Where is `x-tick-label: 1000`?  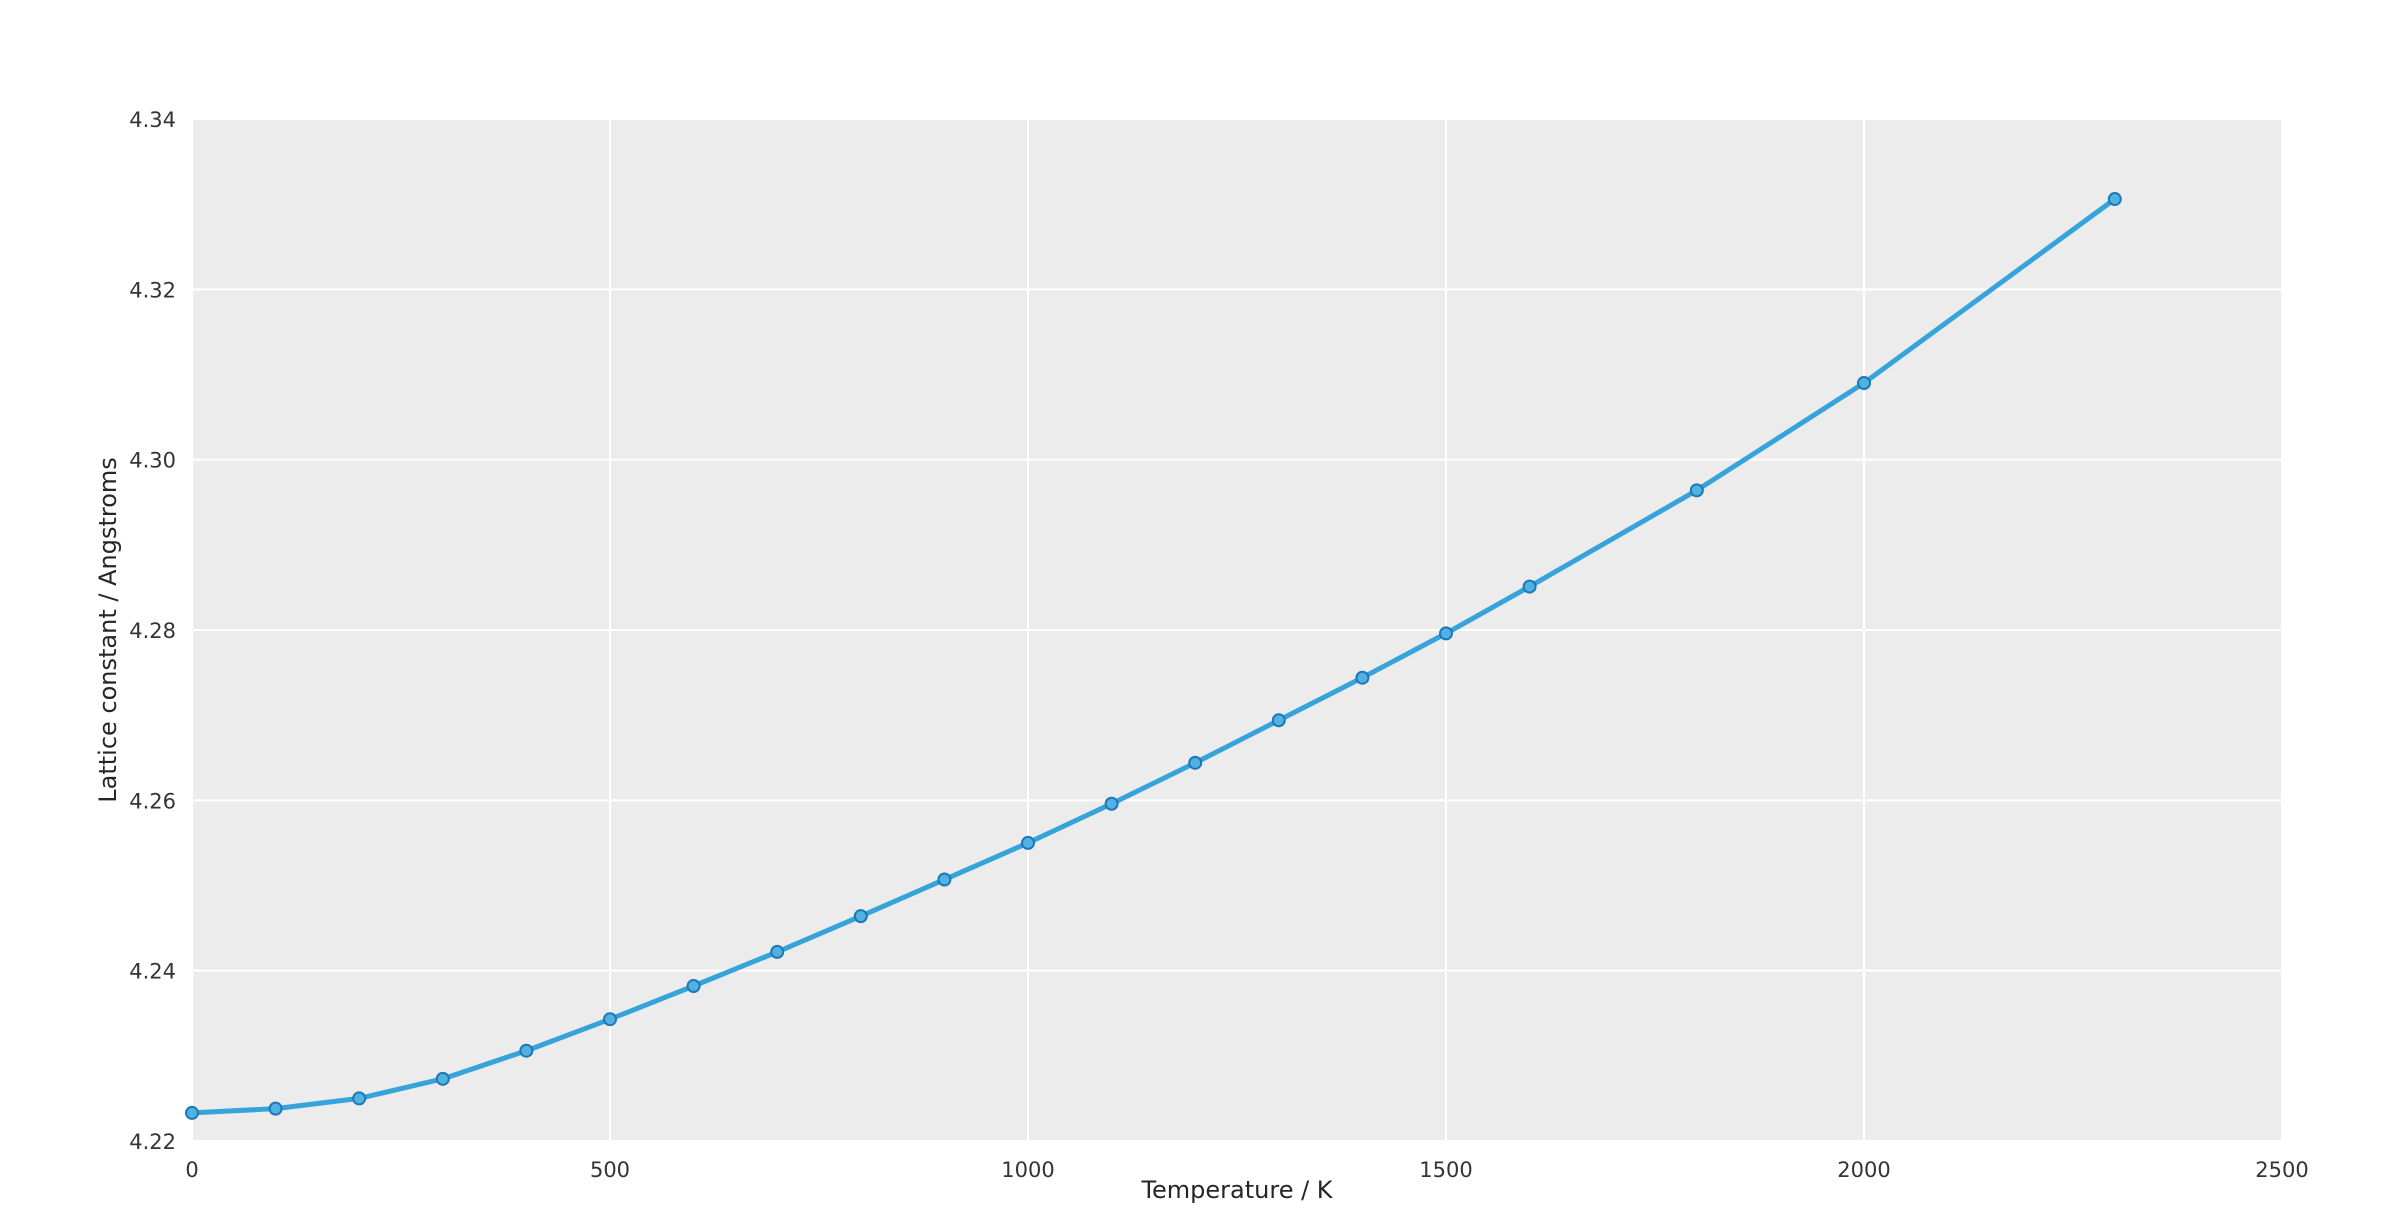
x-tick-label: 1000 is located at coordinates (1027, 1170).